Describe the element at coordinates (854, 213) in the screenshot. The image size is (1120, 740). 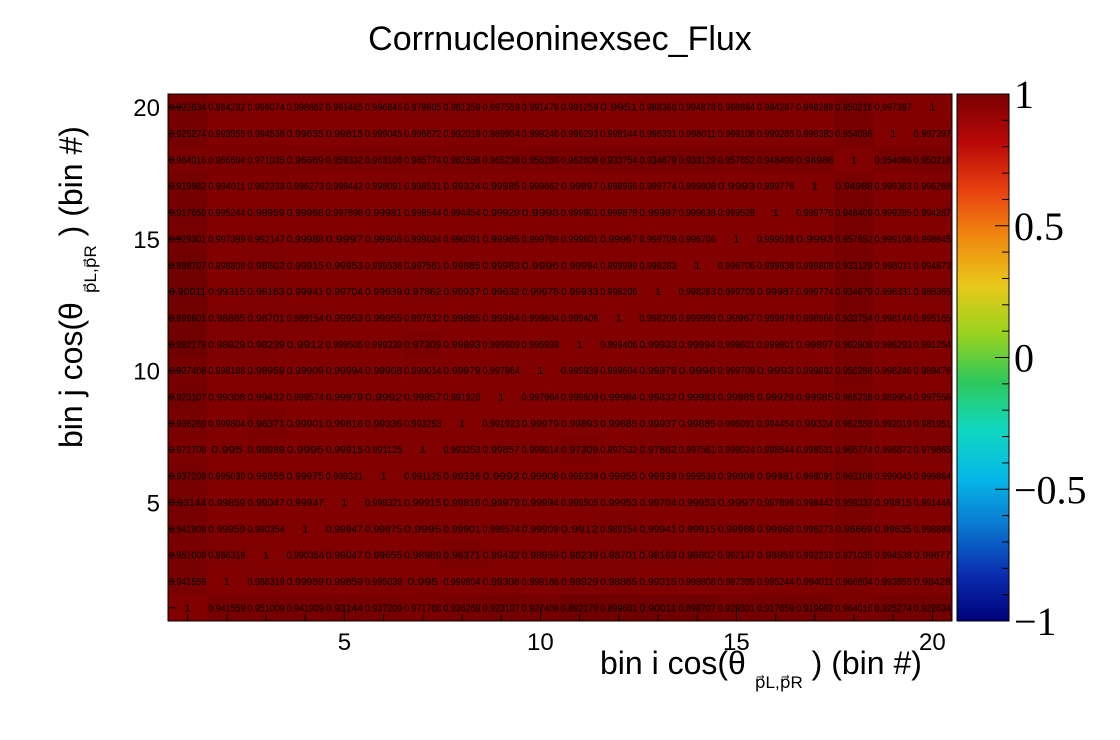
I see `cell-value-label: 0.948409` at that location.